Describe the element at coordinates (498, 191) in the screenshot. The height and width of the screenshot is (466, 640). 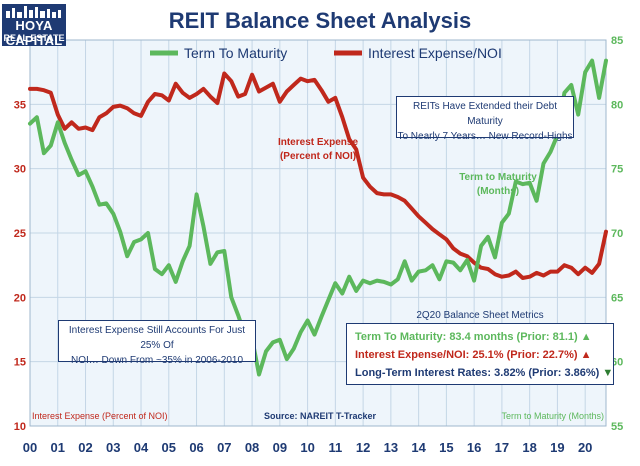
I see `annotation-term-line2: (Months)` at that location.